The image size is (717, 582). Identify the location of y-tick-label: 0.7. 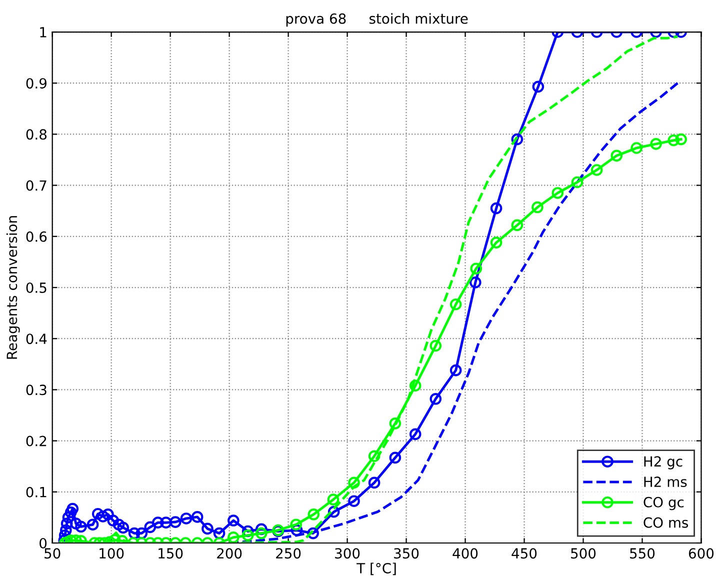
(36, 185).